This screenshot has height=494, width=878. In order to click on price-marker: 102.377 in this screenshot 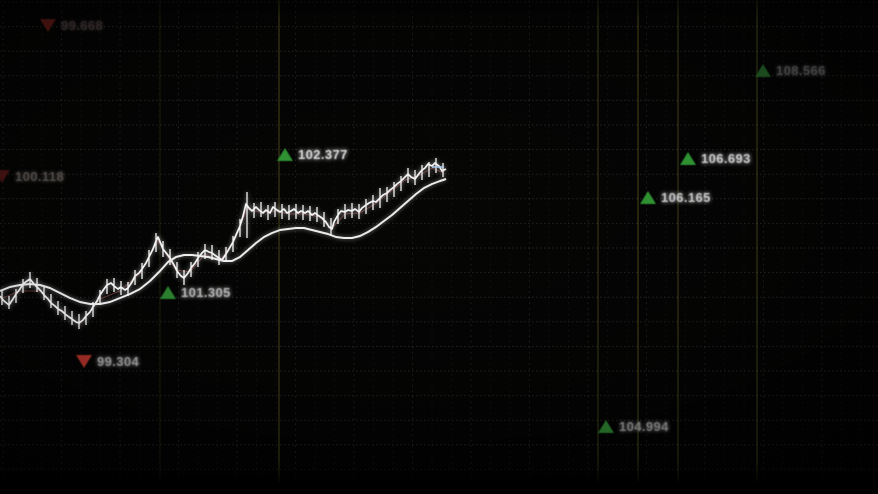, I will do `click(312, 154)`.